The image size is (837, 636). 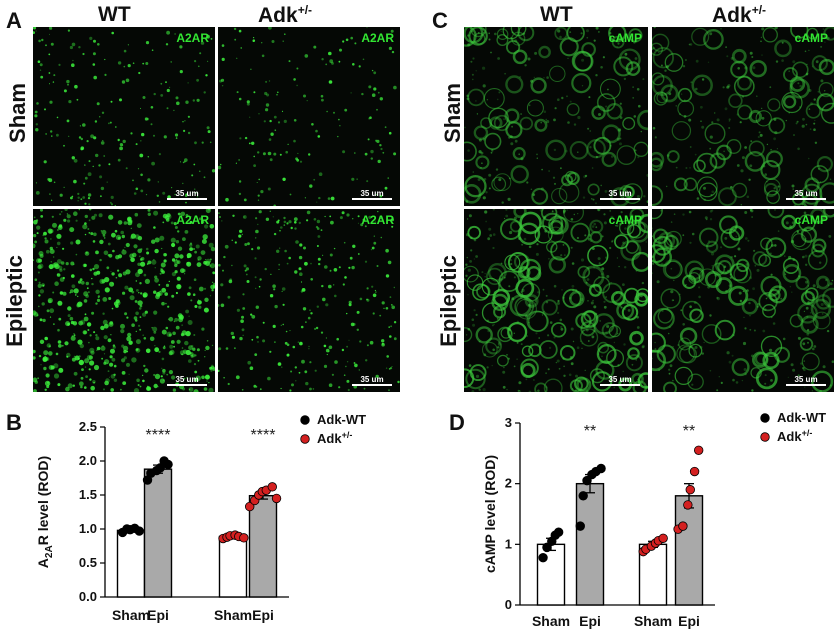 I want to click on y-tick-label: 0.5, so click(x=88, y=562).